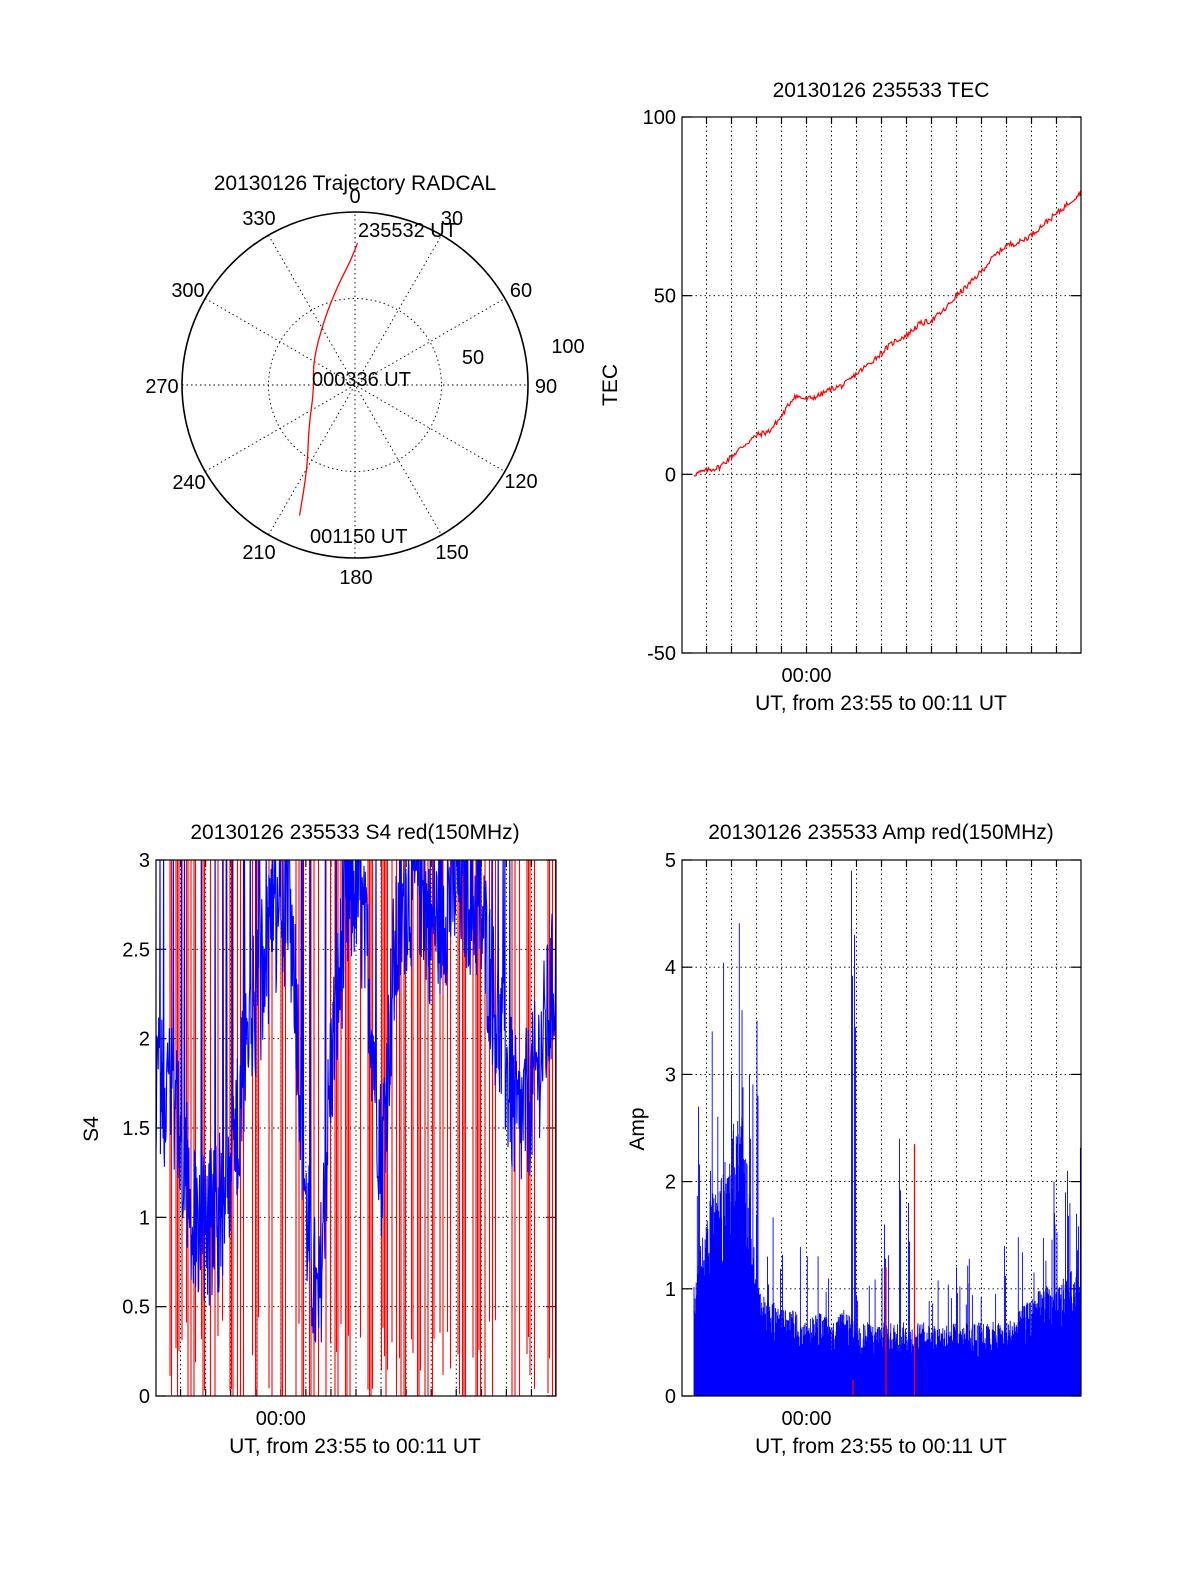  Describe the element at coordinates (884, 1270) in the screenshot. I see `amp-red-series` at that location.